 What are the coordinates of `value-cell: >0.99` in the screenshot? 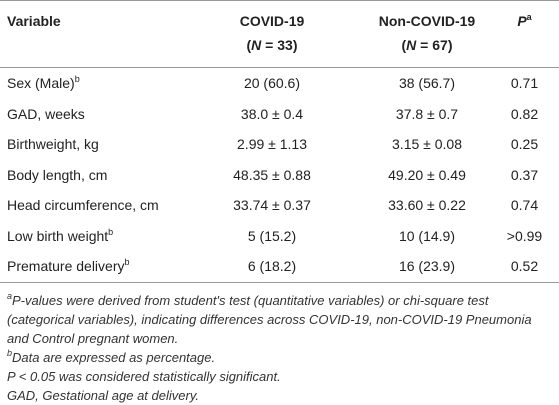 It's located at (524, 235).